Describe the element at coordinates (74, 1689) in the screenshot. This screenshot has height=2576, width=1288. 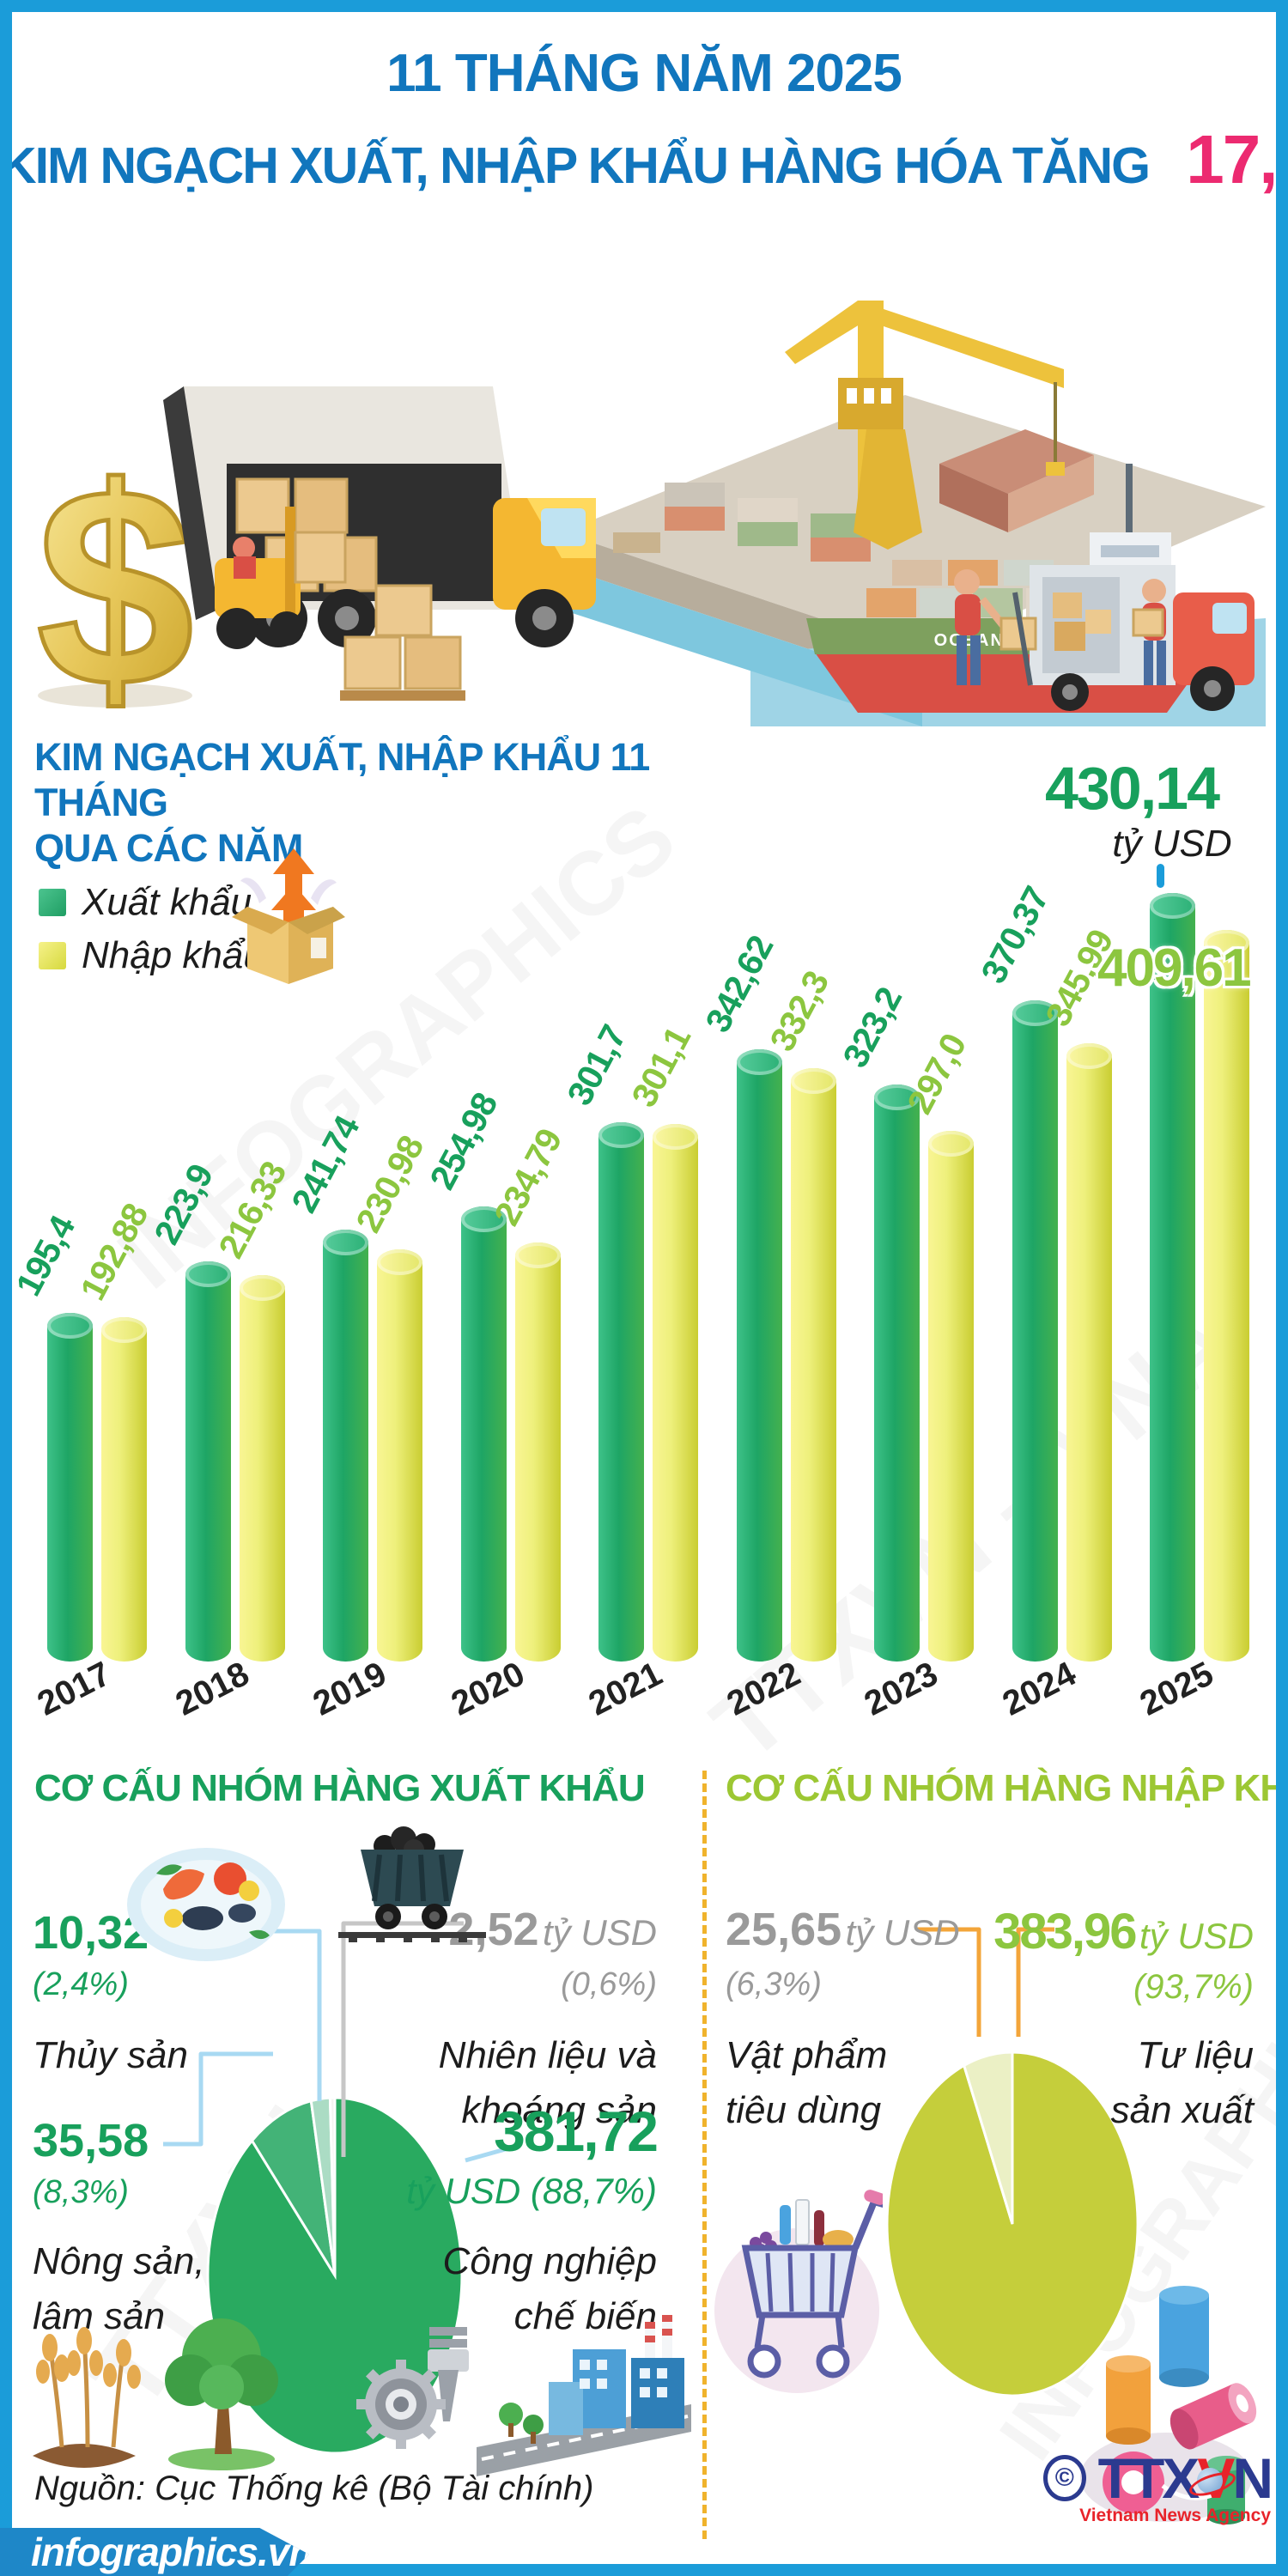
I see `year-label-2017: 2017` at that location.